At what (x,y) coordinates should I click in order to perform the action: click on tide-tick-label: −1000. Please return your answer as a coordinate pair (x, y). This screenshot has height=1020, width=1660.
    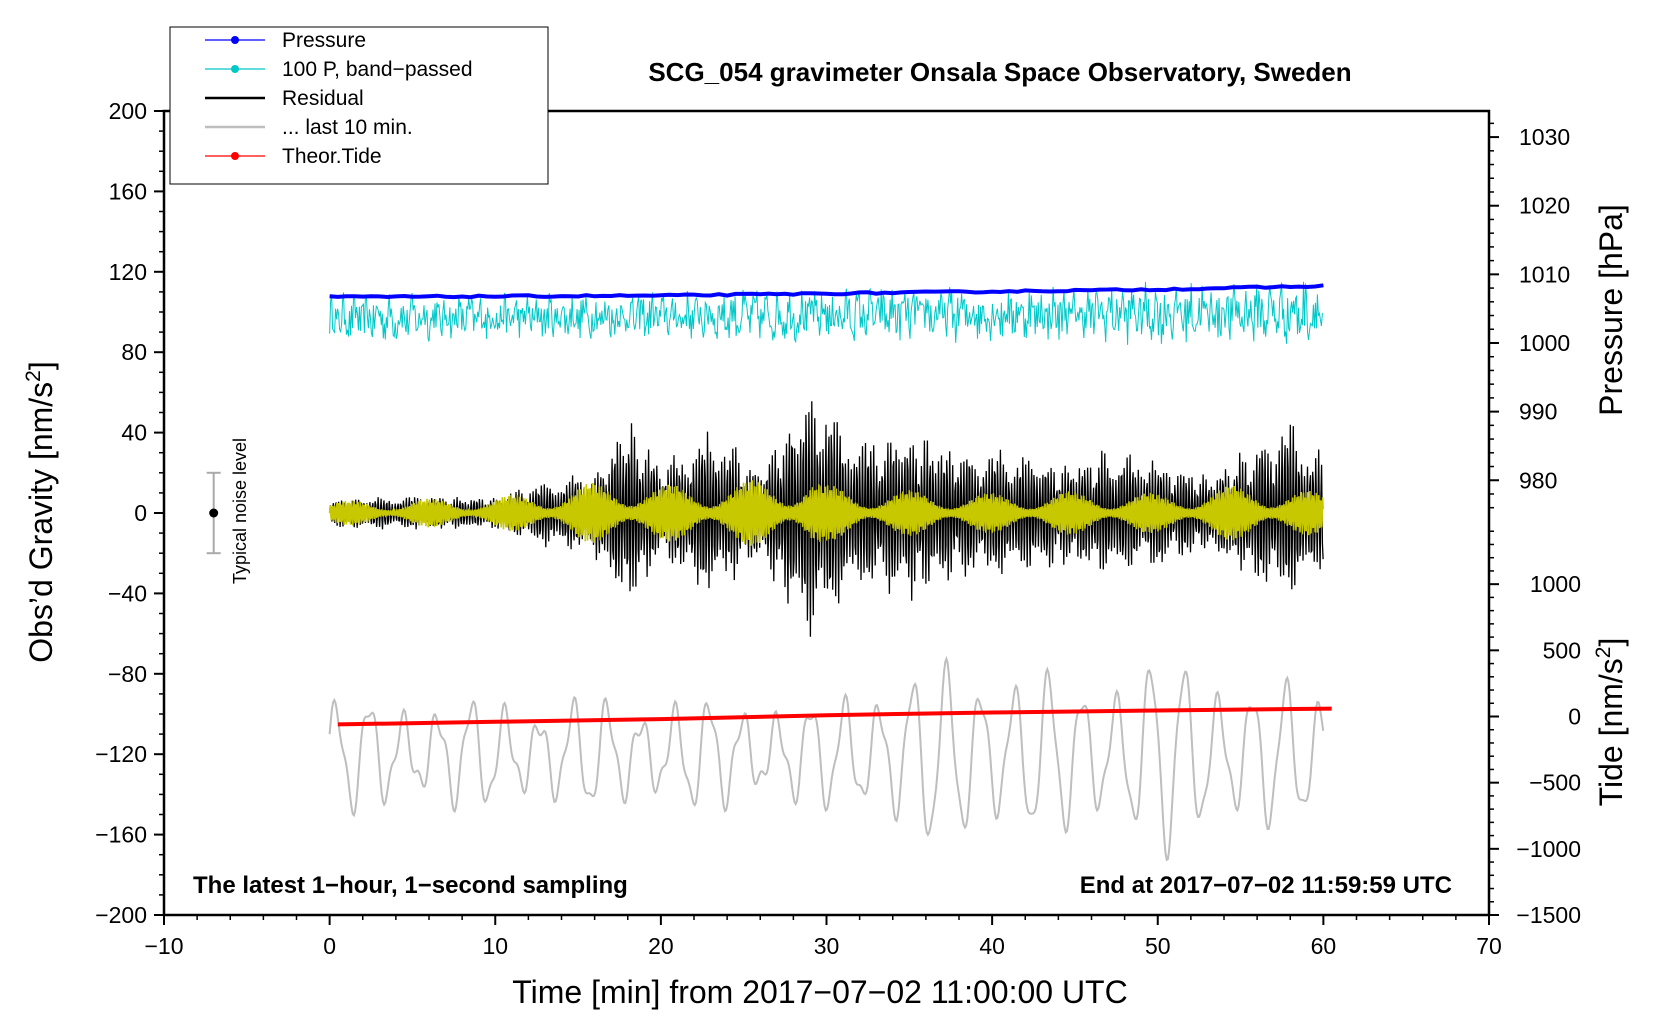
    Looking at the image, I should click on (1548, 849).